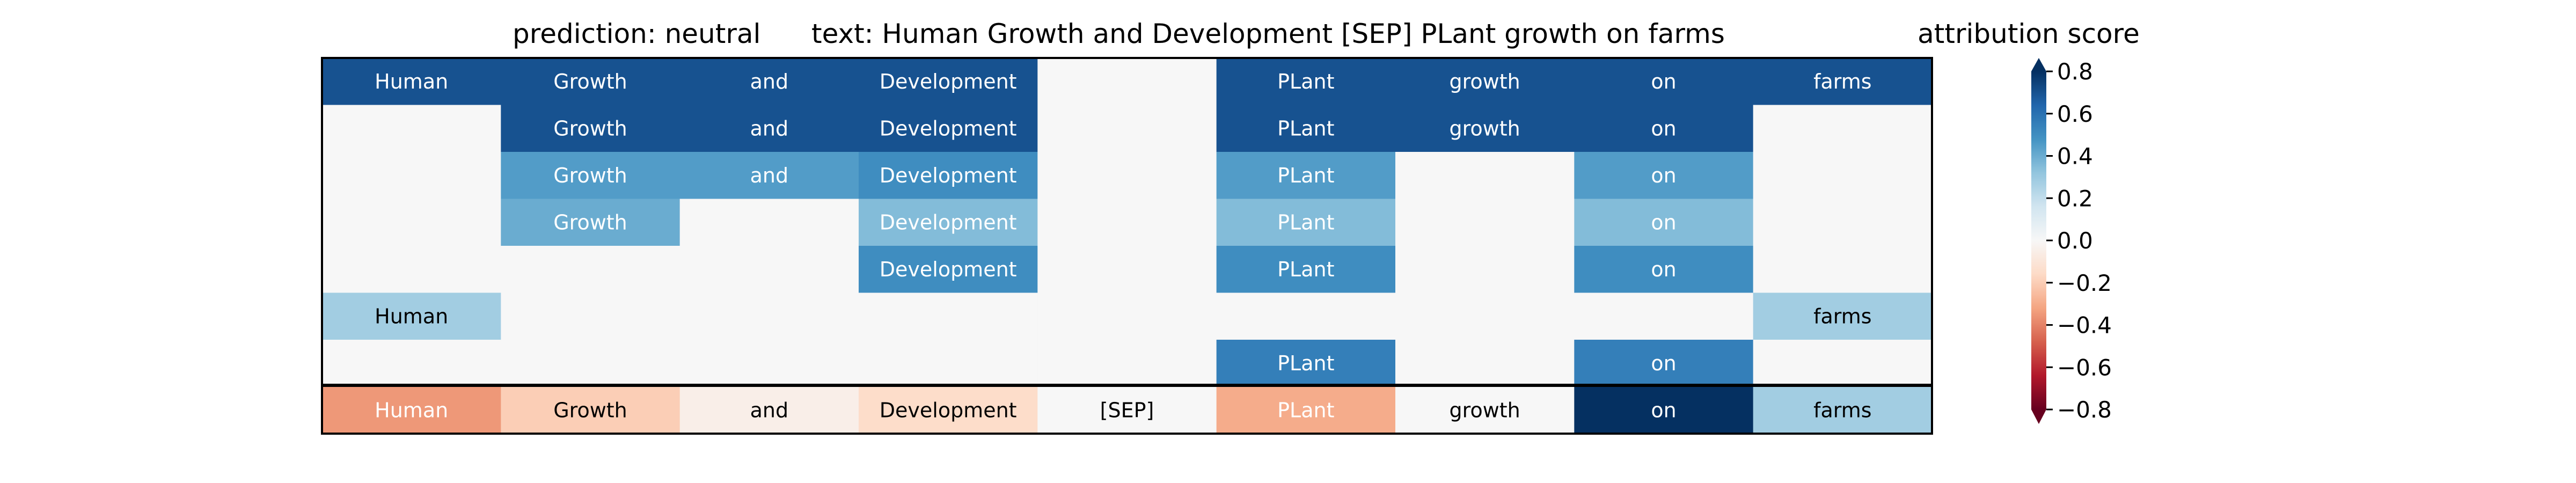 The height and width of the screenshot is (483, 2576). Describe the element at coordinates (2038, 416) in the screenshot. I see `colorbar-extend-min` at that location.